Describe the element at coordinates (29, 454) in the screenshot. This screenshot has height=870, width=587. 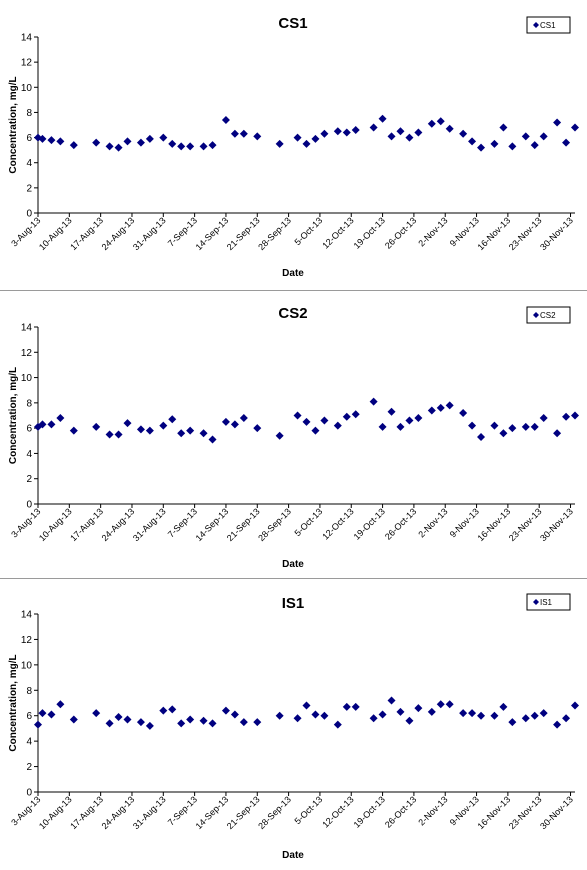
I see `y-tick-label: 4` at that location.